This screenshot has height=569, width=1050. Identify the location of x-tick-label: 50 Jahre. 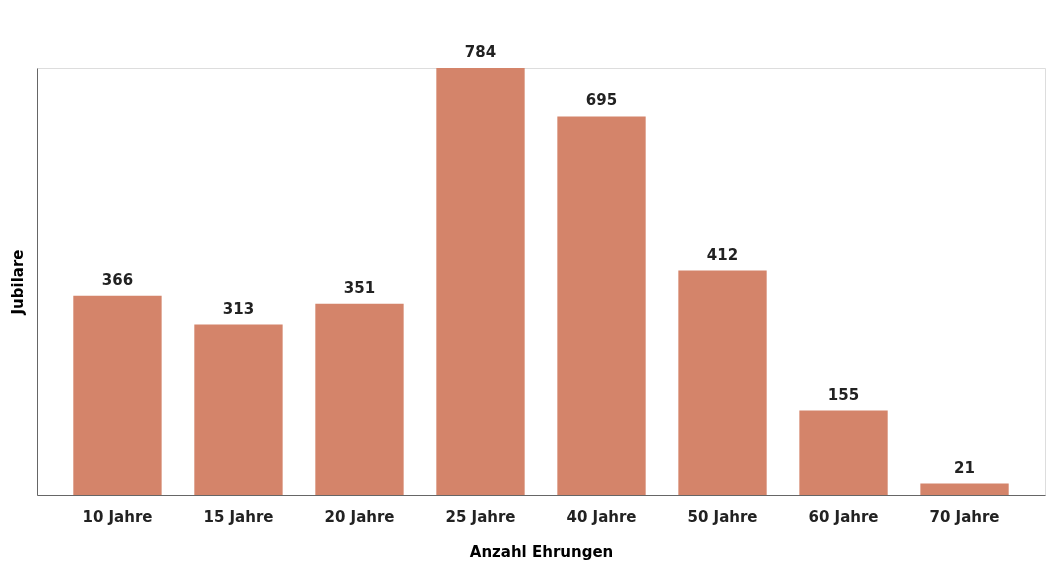
(722, 516).